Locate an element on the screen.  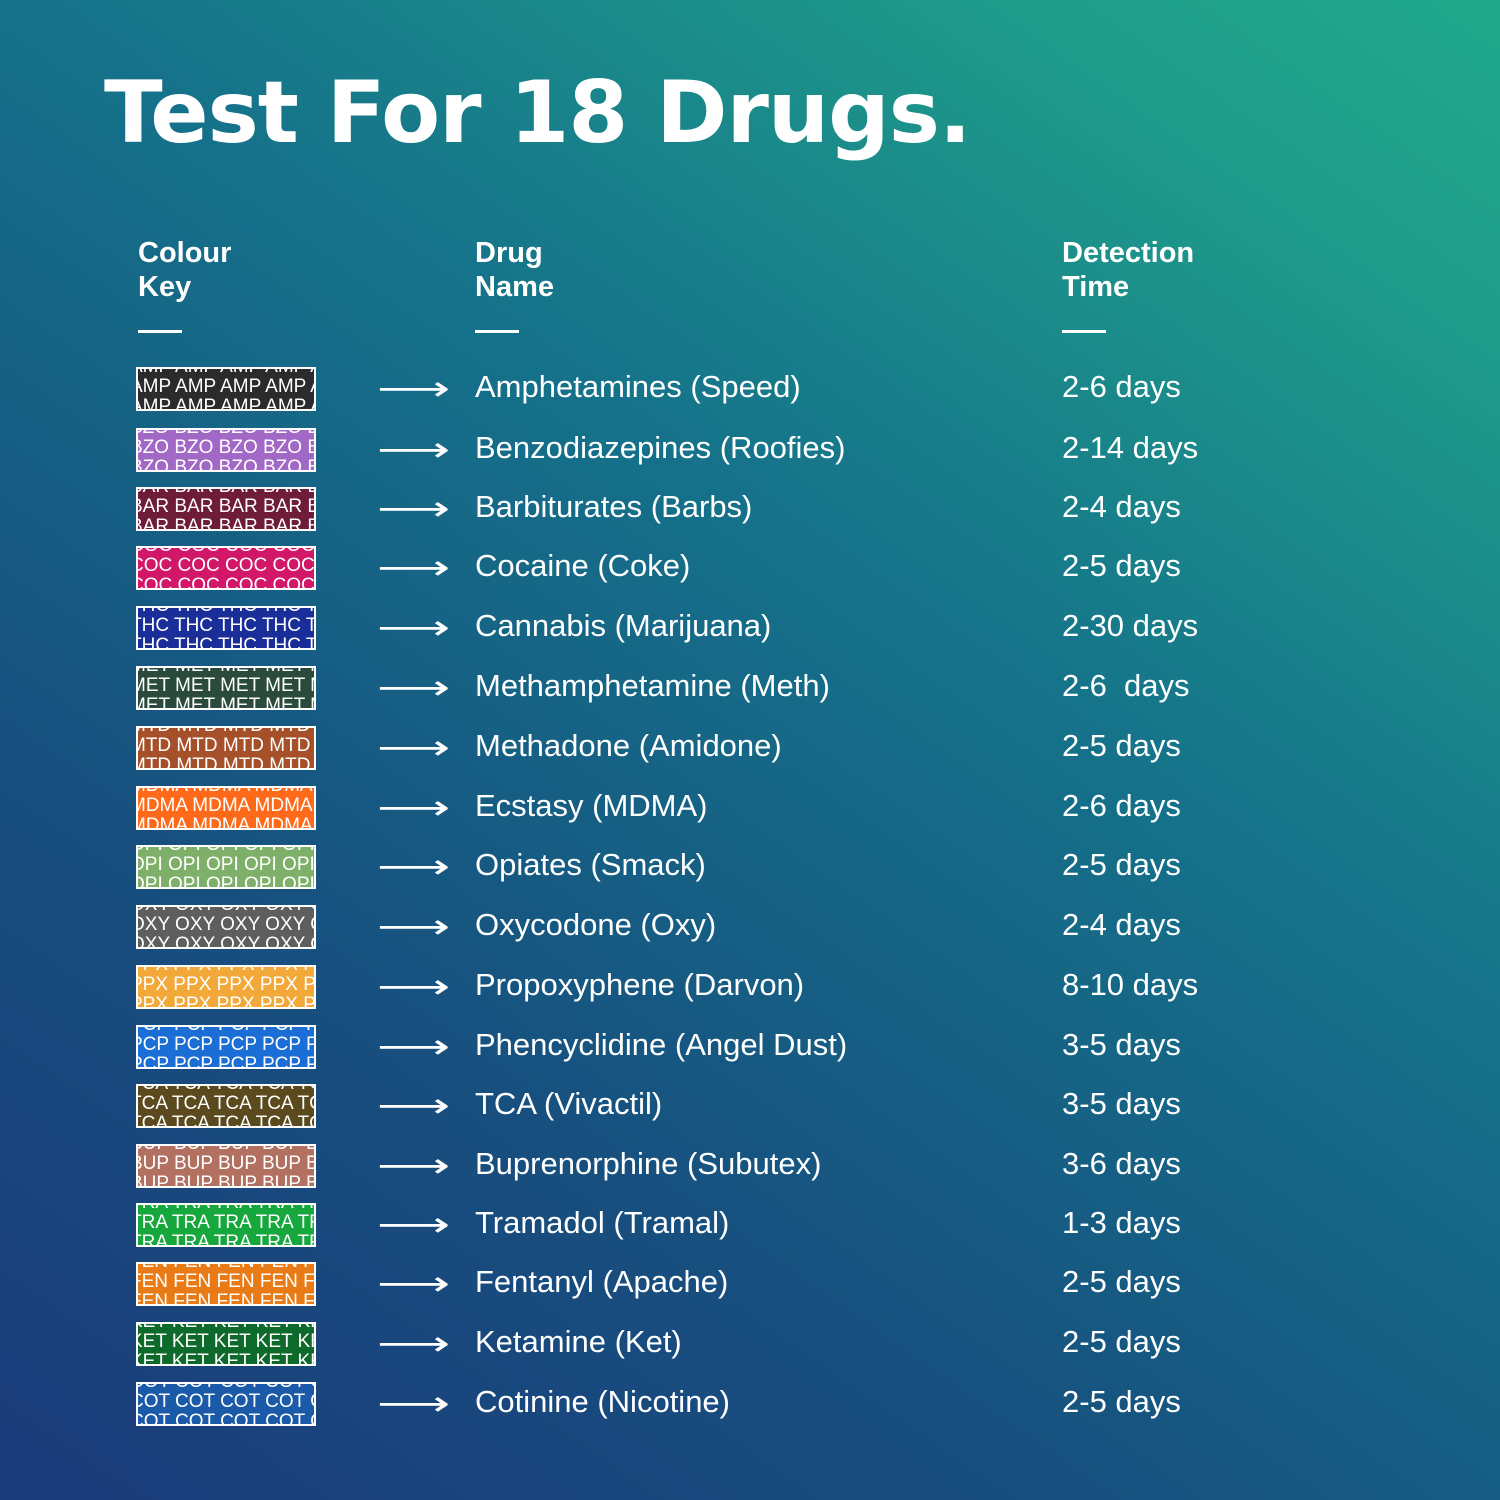
drug-name: Tramadol (Tramal) is located at coordinates (602, 1222).